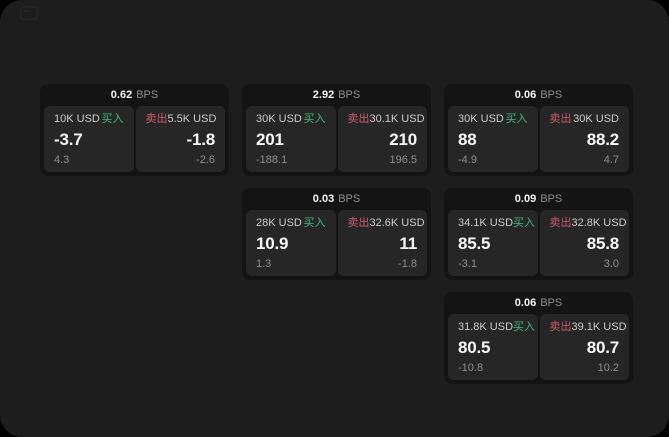 Image resolution: width=669 pixels, height=437 pixels. Describe the element at coordinates (538, 199) in the screenshot. I see `card-header: 0.09 BPS` at that location.